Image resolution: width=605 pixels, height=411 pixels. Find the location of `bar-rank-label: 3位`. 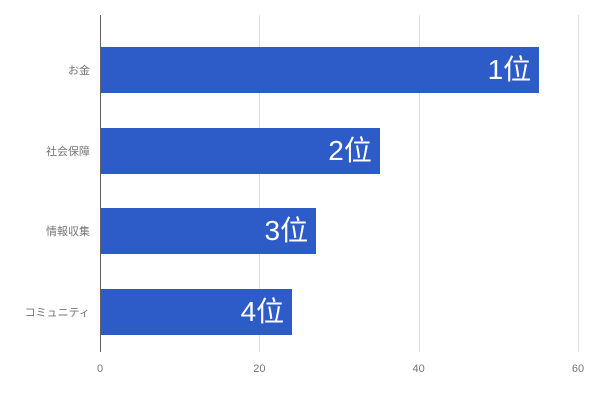

bar-rank-label: 3位 is located at coordinates (286, 231).